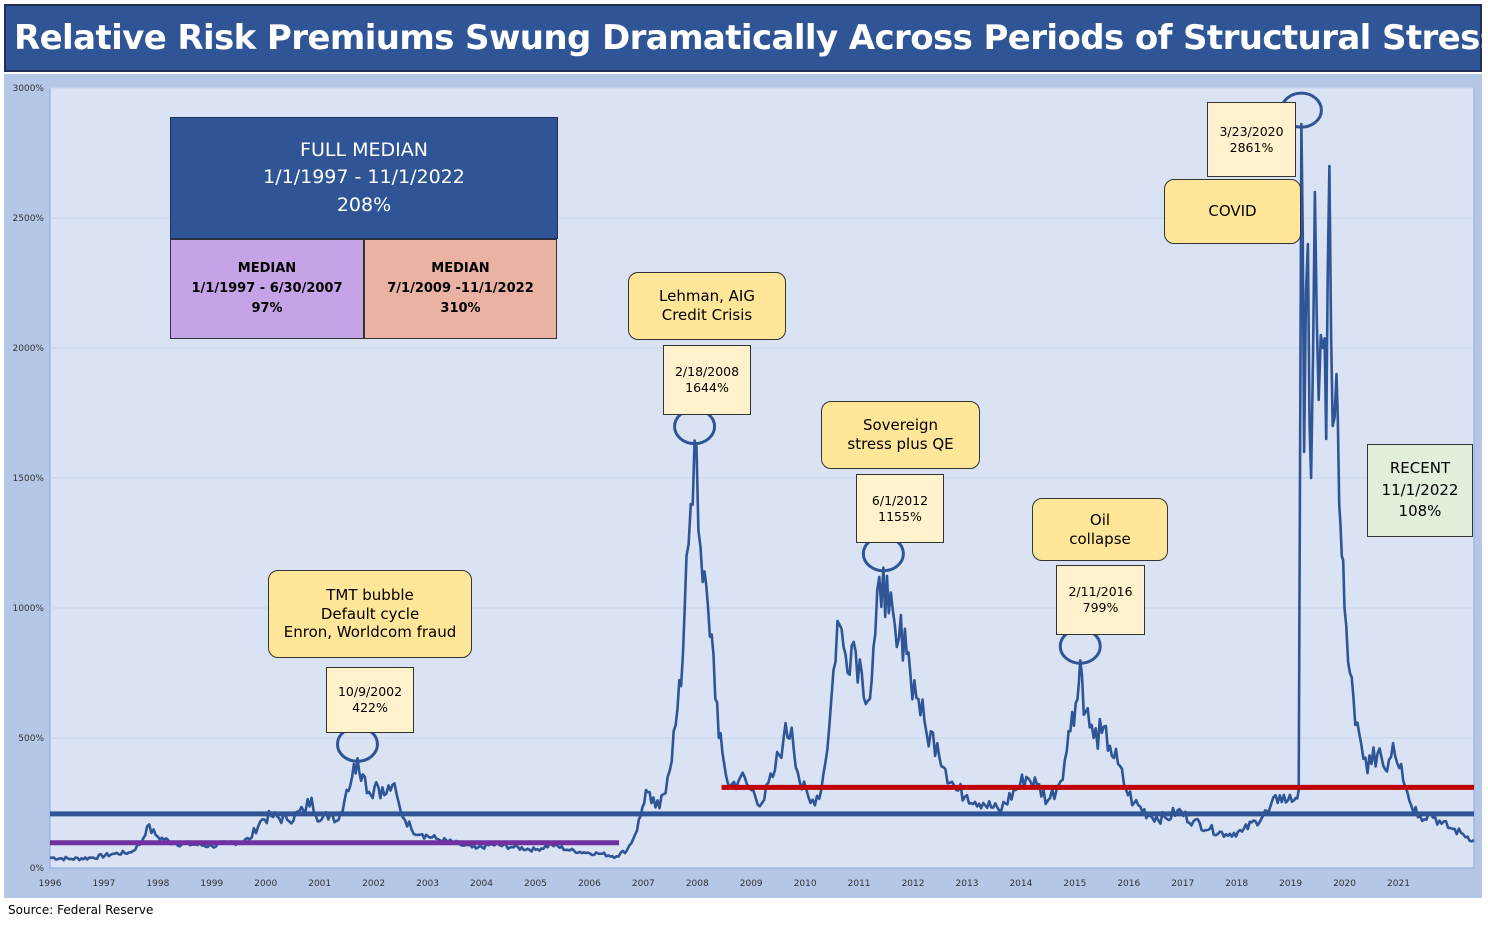 The image size is (1488, 927). I want to click on lehman-callout-line2: Credit Crisis, so click(707, 315).